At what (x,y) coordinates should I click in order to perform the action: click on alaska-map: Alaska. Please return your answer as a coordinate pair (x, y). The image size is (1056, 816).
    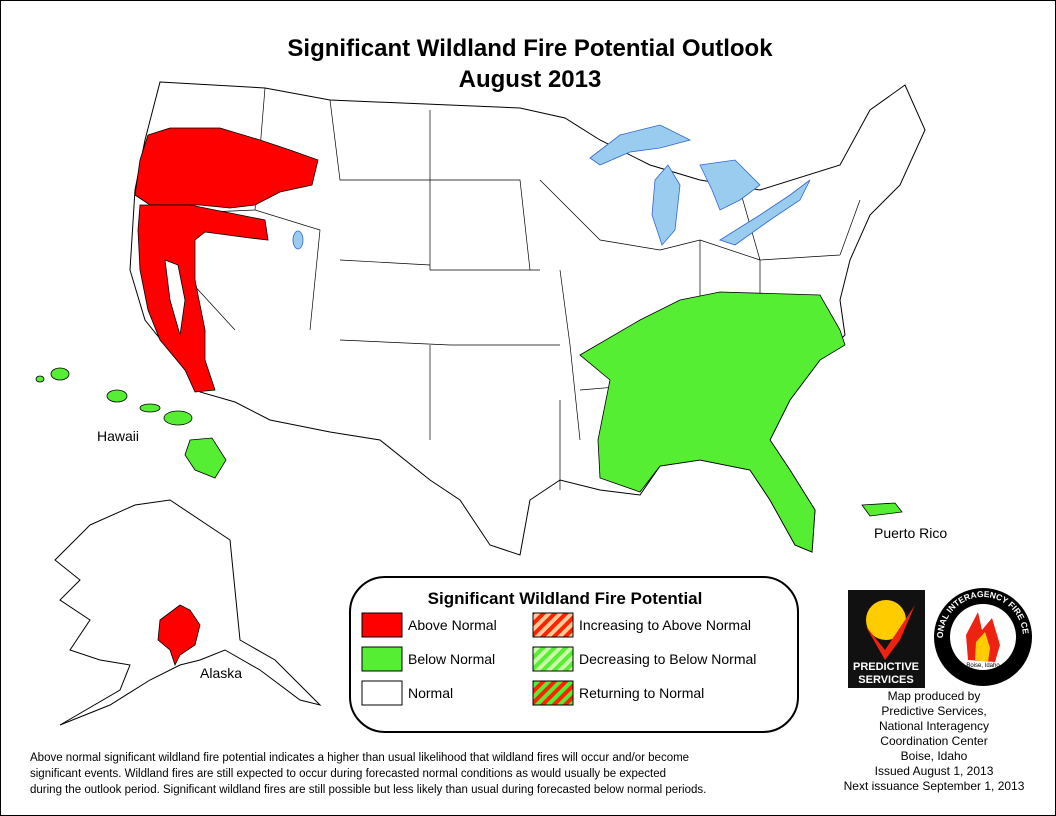
    Looking at the image, I should click on (188, 612).